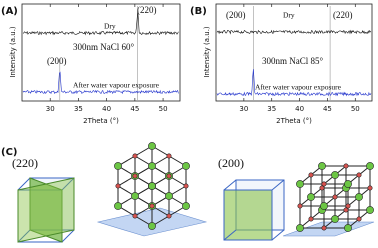 The image size is (378, 248). What do you see at coordinates (231, 163) in the screenshot?
I see `plane-label: (200)` at bounding box center [231, 163].